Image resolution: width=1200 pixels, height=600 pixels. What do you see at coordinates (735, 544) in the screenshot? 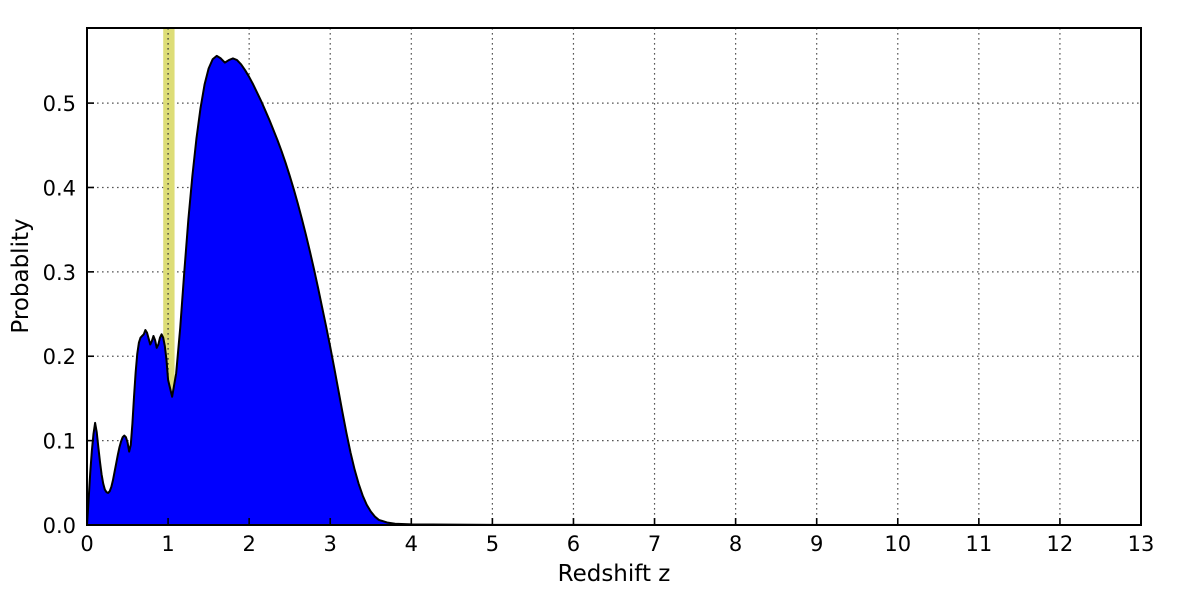
I see `x-tick-label-8: 8` at bounding box center [735, 544].